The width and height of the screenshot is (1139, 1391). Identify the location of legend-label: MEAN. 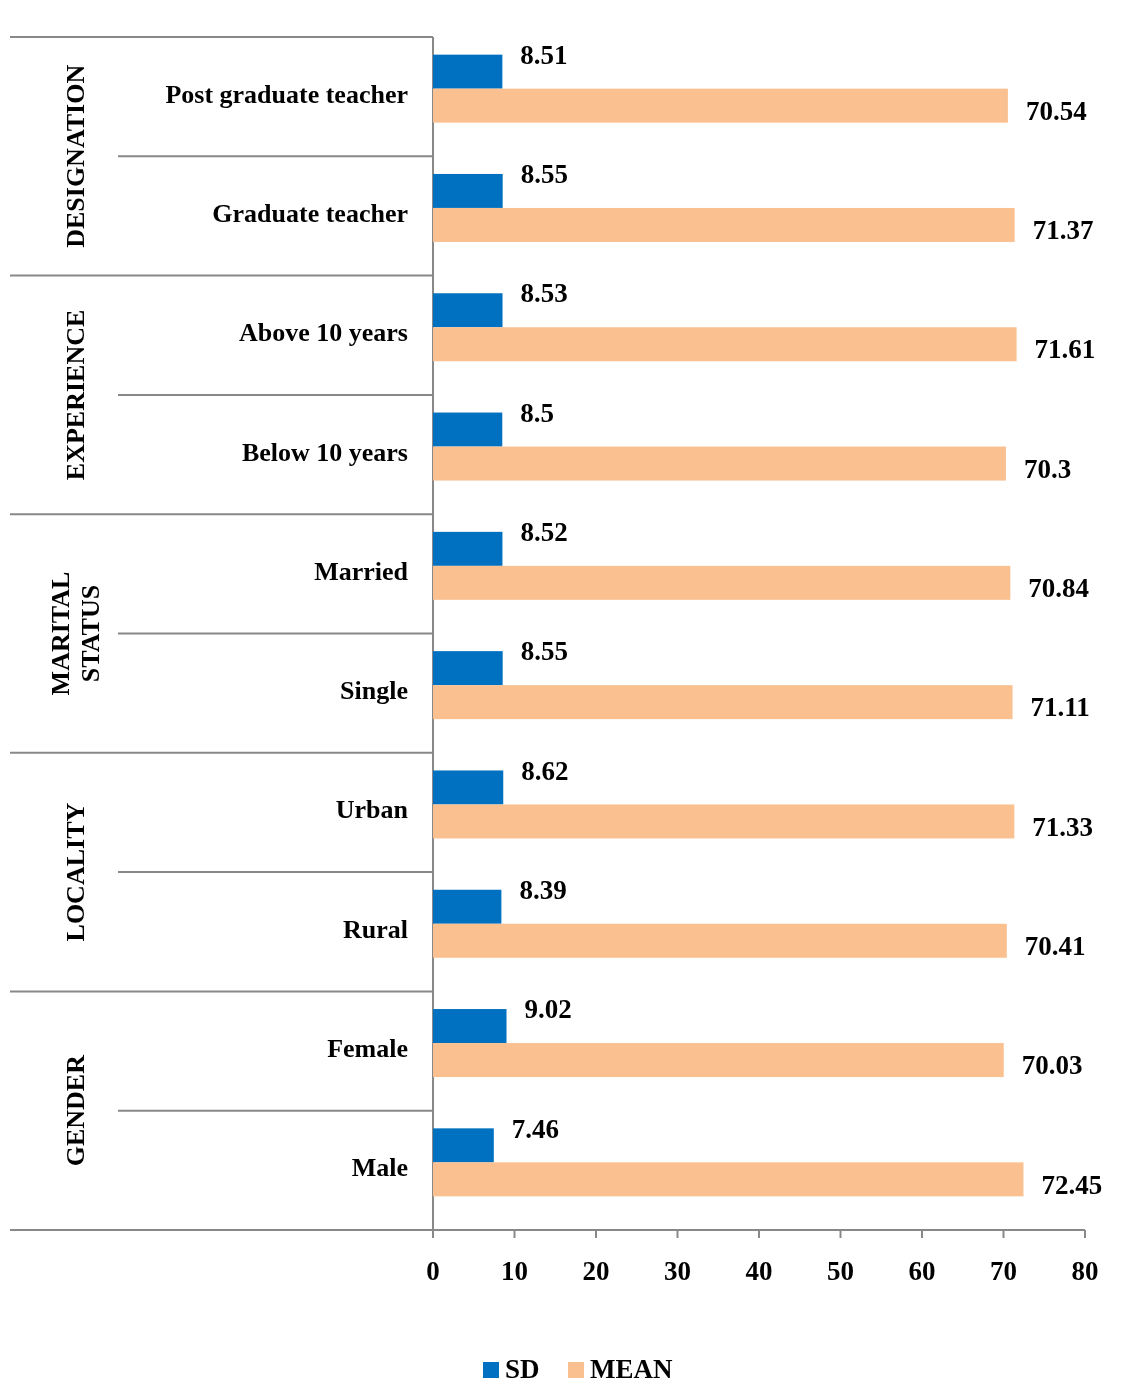
(631, 1369).